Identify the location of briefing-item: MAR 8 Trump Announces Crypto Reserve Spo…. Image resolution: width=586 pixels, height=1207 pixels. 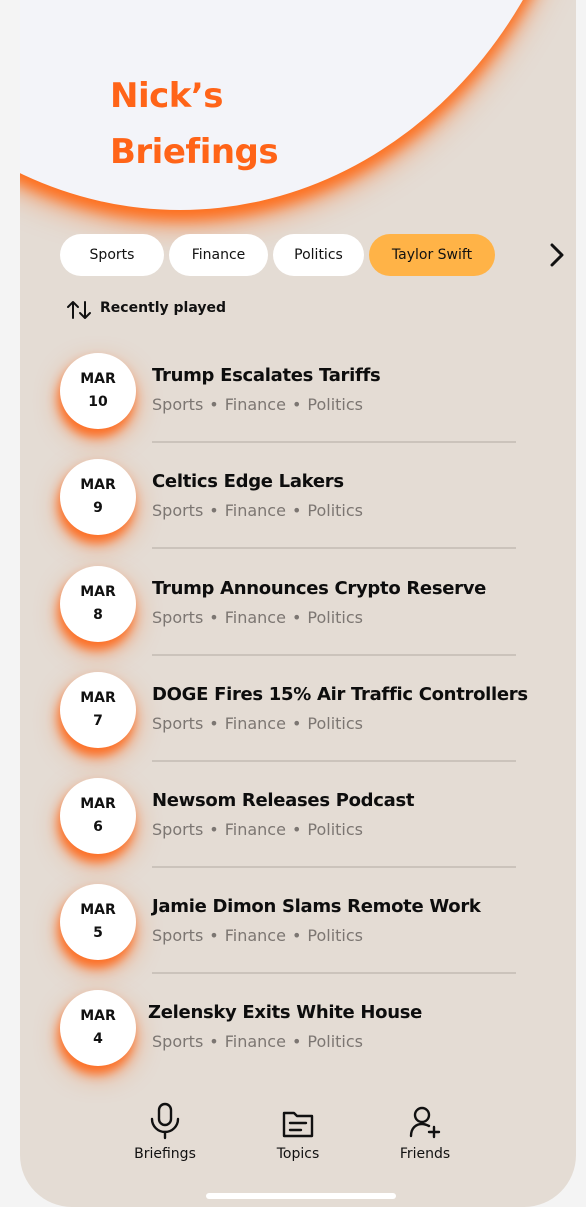
(298, 619).